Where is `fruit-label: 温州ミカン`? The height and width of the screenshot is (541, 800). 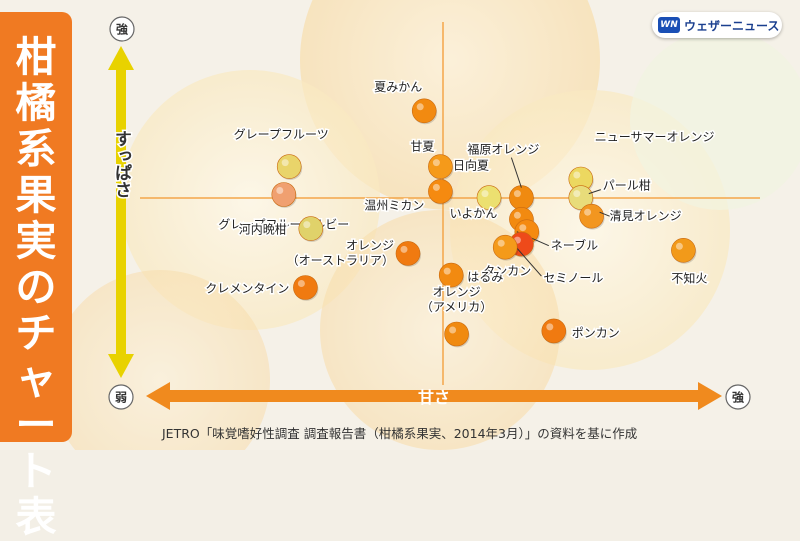
fruit-label: 温州ミカン is located at coordinates (394, 205).